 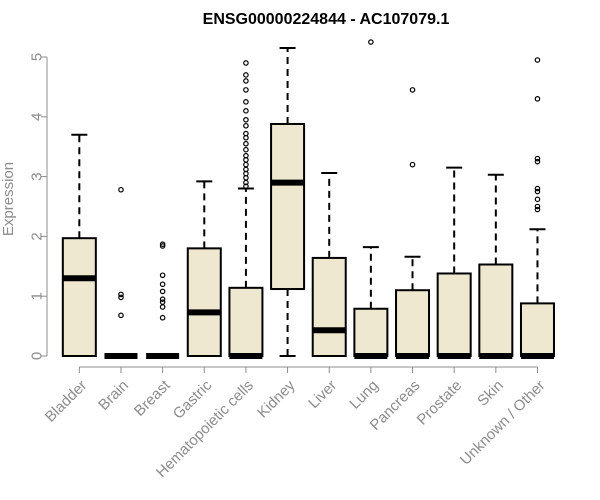 What do you see at coordinates (37, 296) in the screenshot?
I see `y-tick-label: 1` at bounding box center [37, 296].